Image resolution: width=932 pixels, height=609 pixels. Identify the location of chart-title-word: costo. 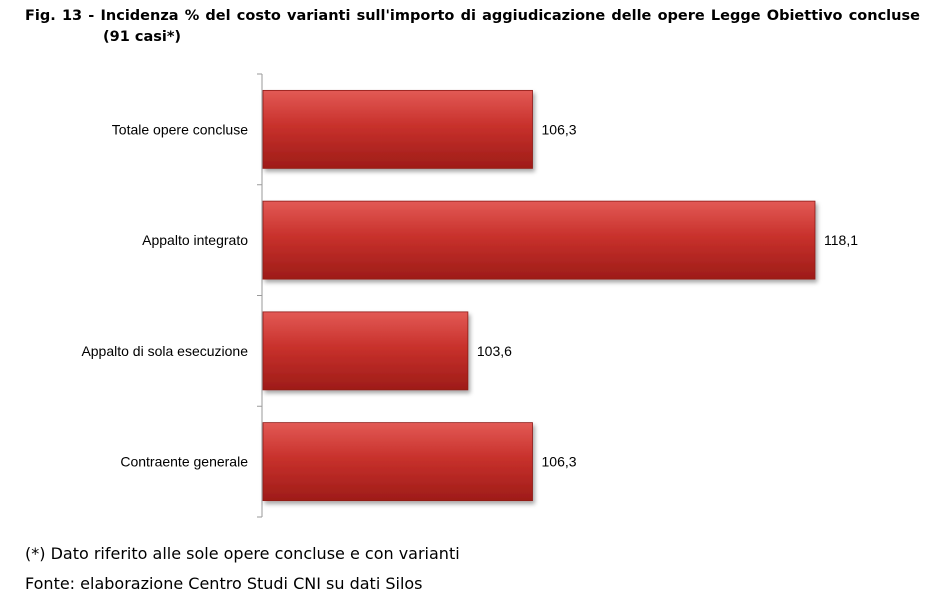
(258, 16).